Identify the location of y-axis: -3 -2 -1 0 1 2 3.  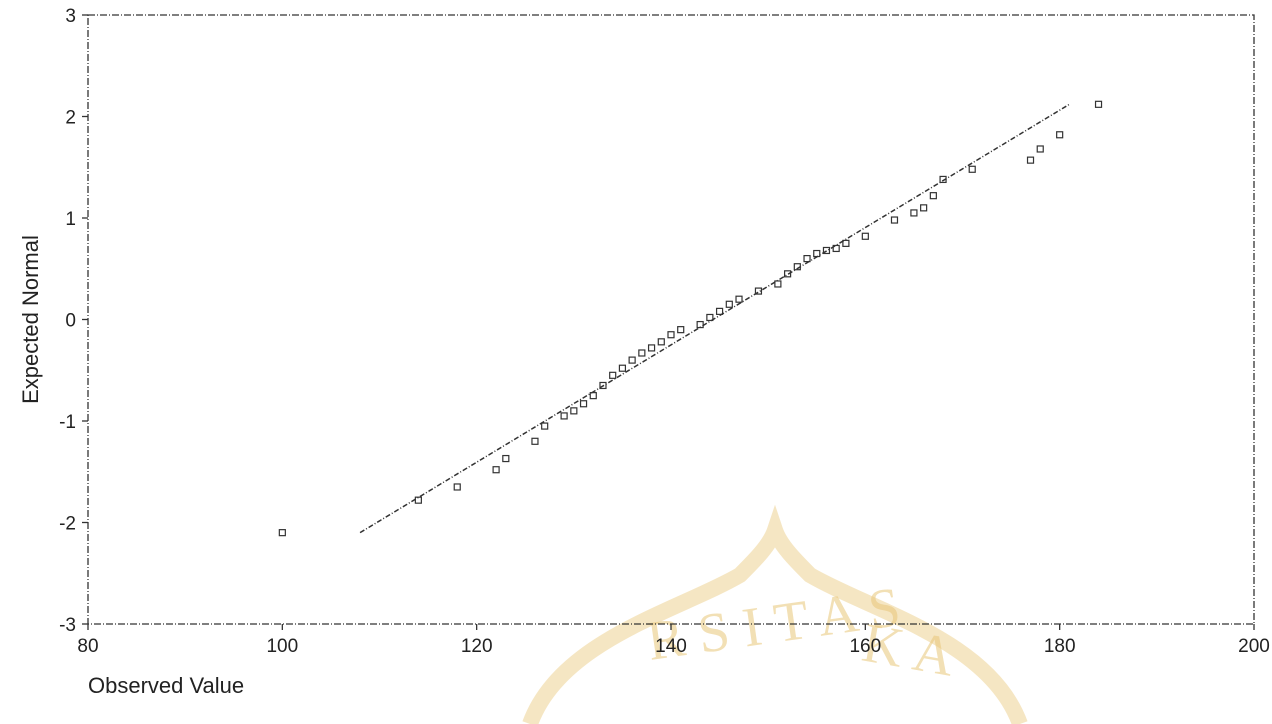
(73, 321).